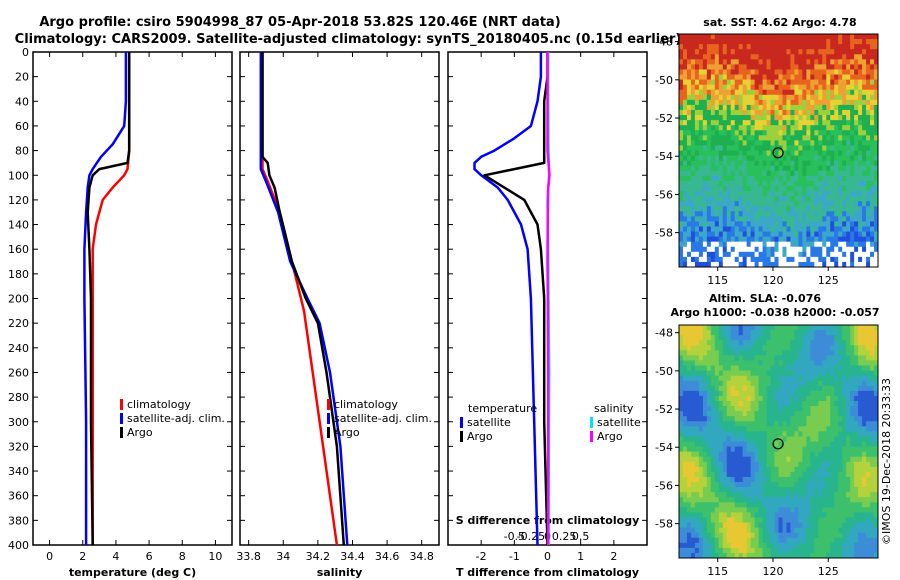  What do you see at coordinates (502, 408) in the screenshot?
I see `legend-title-temperature: temperature` at bounding box center [502, 408].